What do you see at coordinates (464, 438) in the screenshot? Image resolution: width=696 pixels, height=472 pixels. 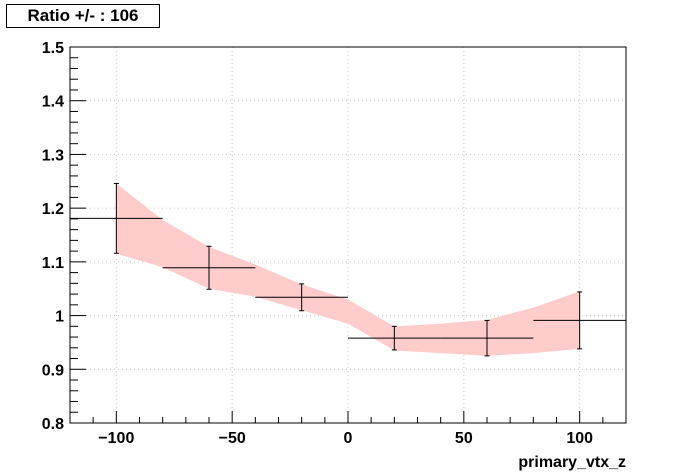 I see `x-tick-label: 50` at bounding box center [464, 438].